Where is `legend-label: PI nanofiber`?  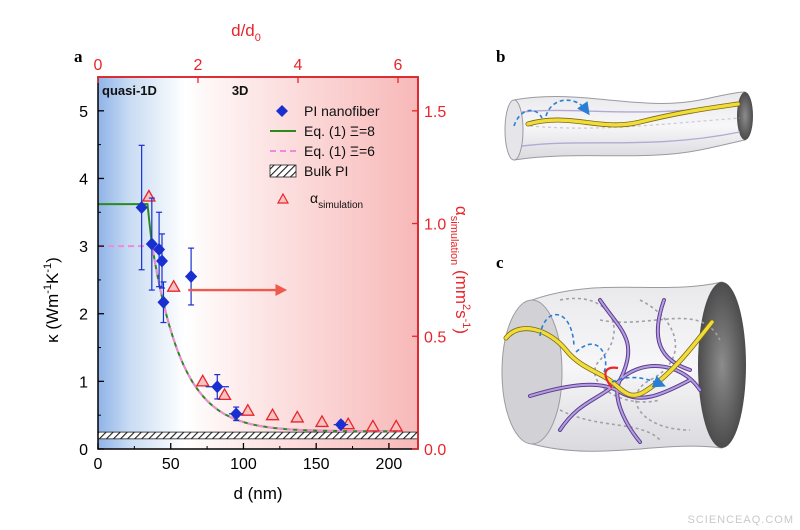 legend-label: PI nanofiber is located at coordinates (342, 111).